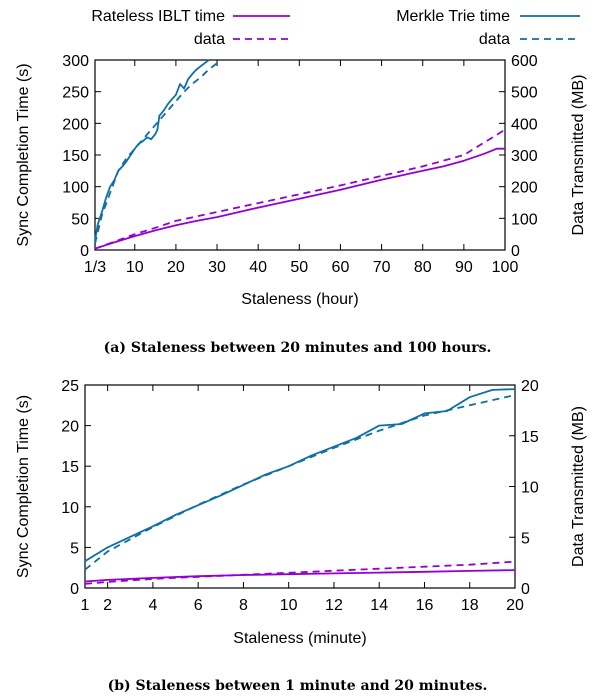 This screenshot has width=595, height=698. What do you see at coordinates (524, 188) in the screenshot?
I see `y2-tick-label: 200` at bounding box center [524, 188].